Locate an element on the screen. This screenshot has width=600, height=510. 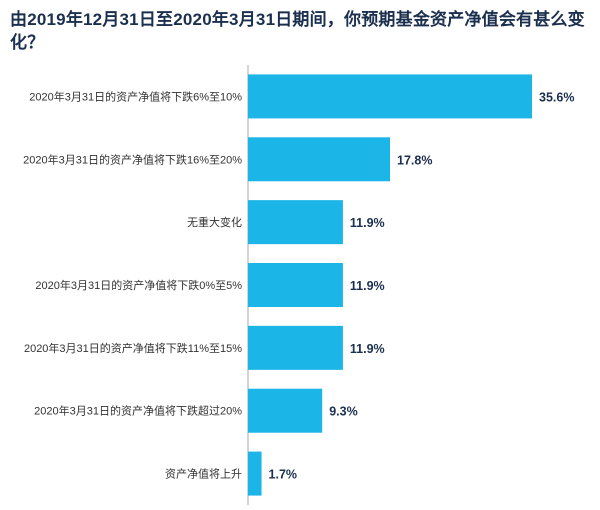
category-label: 2020年3月31日的资产净值将下跌16%至20% is located at coordinates (132, 159).